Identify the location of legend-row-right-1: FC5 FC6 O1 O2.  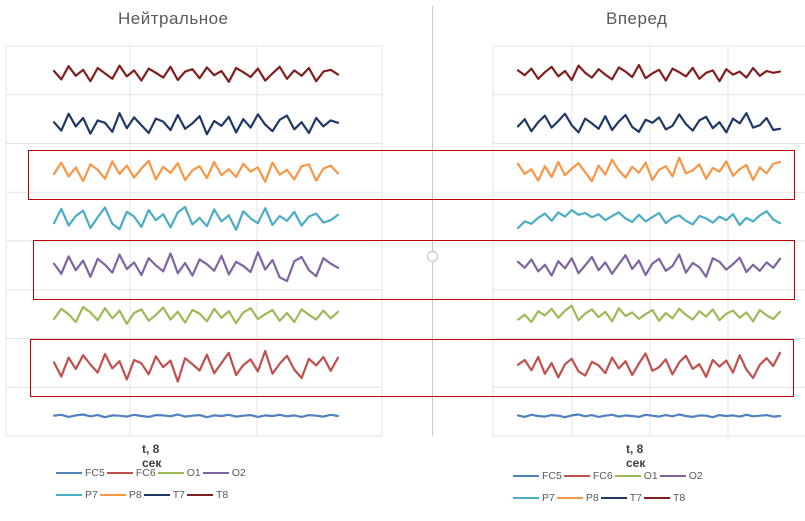
(609, 476).